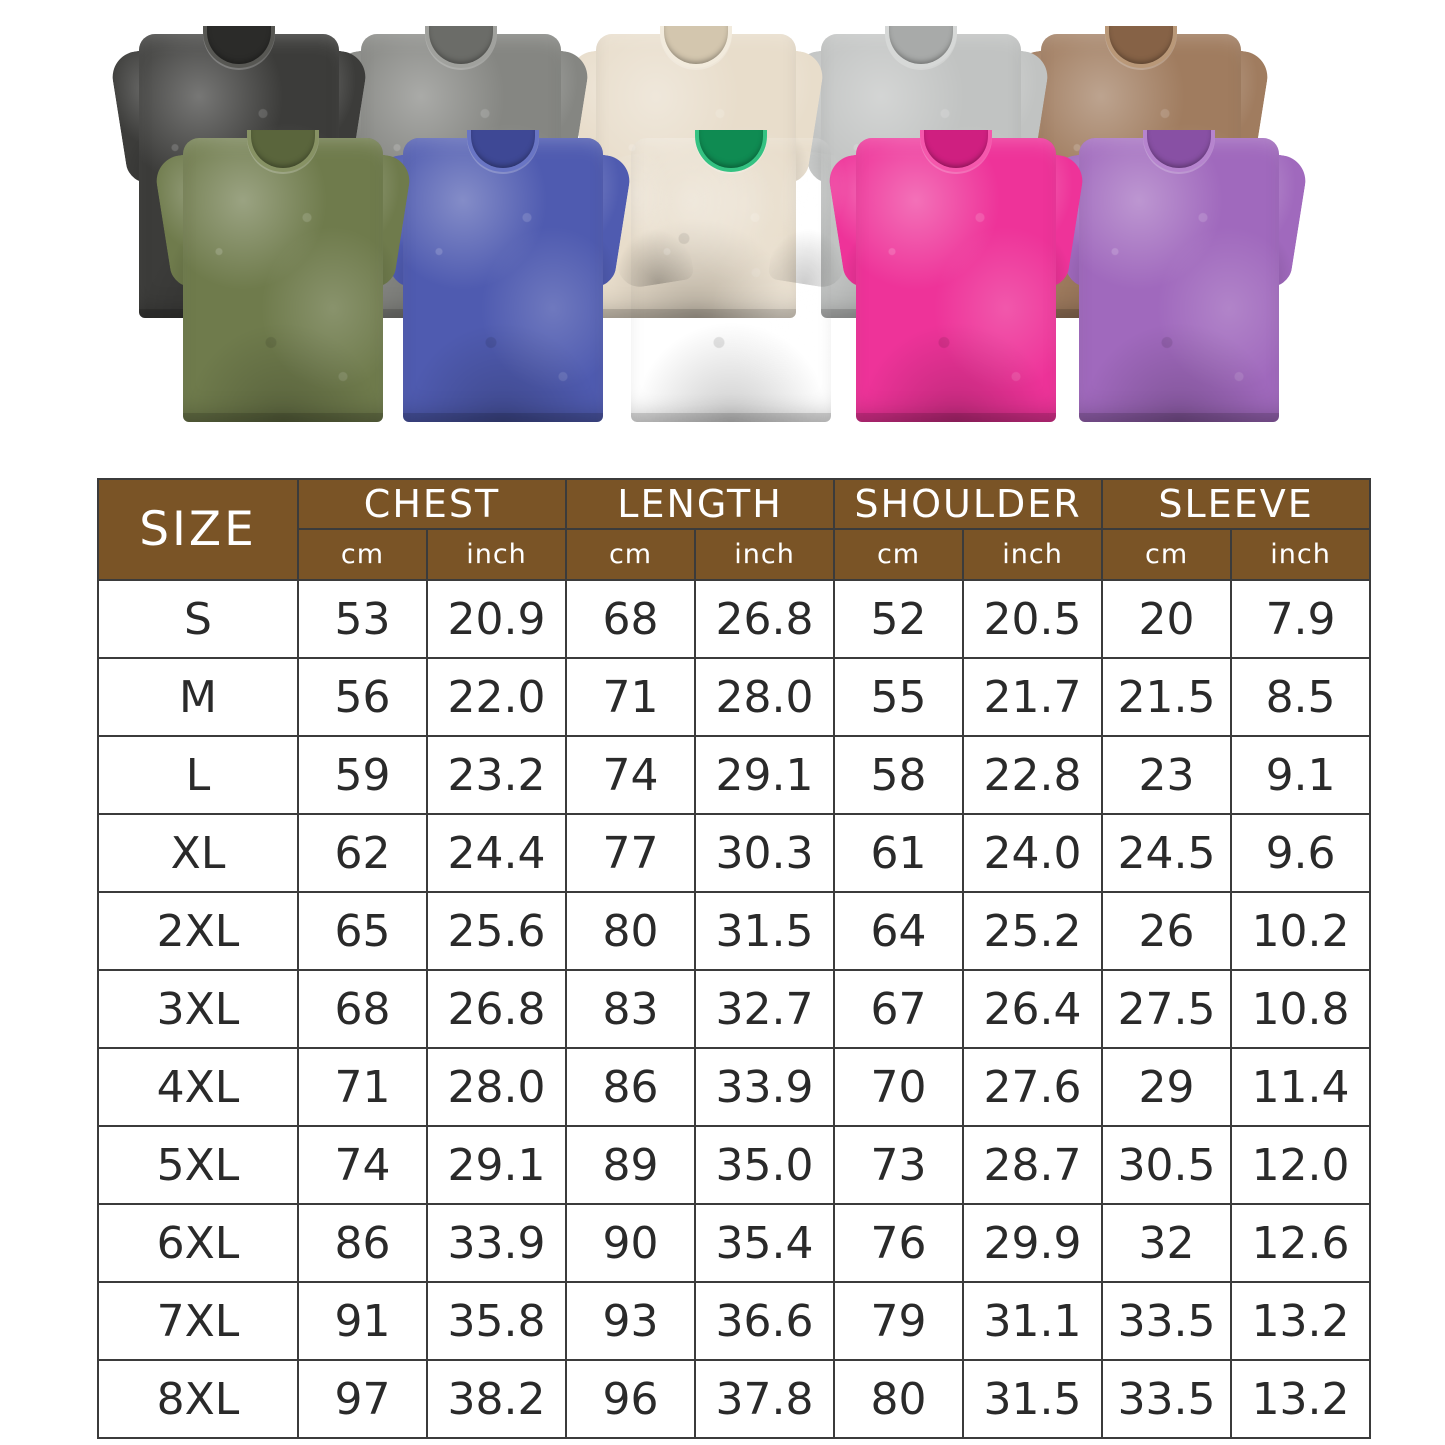  Describe the element at coordinates (1033, 554) in the screenshot. I see `header-unit-shoulder-inch: inch` at that location.